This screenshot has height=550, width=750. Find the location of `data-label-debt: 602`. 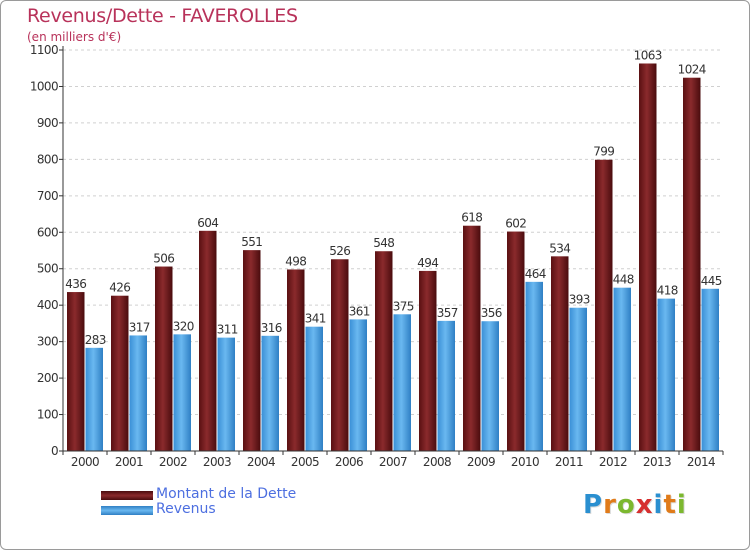

data-label-debt: 602 is located at coordinates (515, 224).